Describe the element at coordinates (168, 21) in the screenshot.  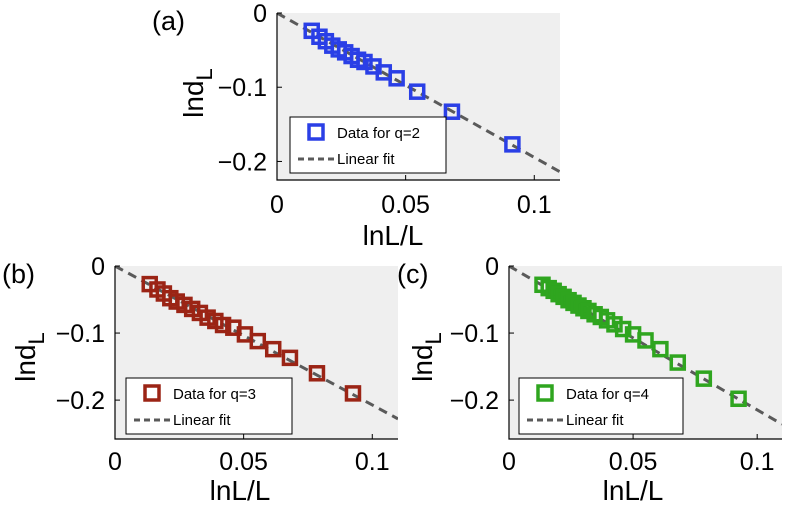
I see `panel-label: (a)` at that location.